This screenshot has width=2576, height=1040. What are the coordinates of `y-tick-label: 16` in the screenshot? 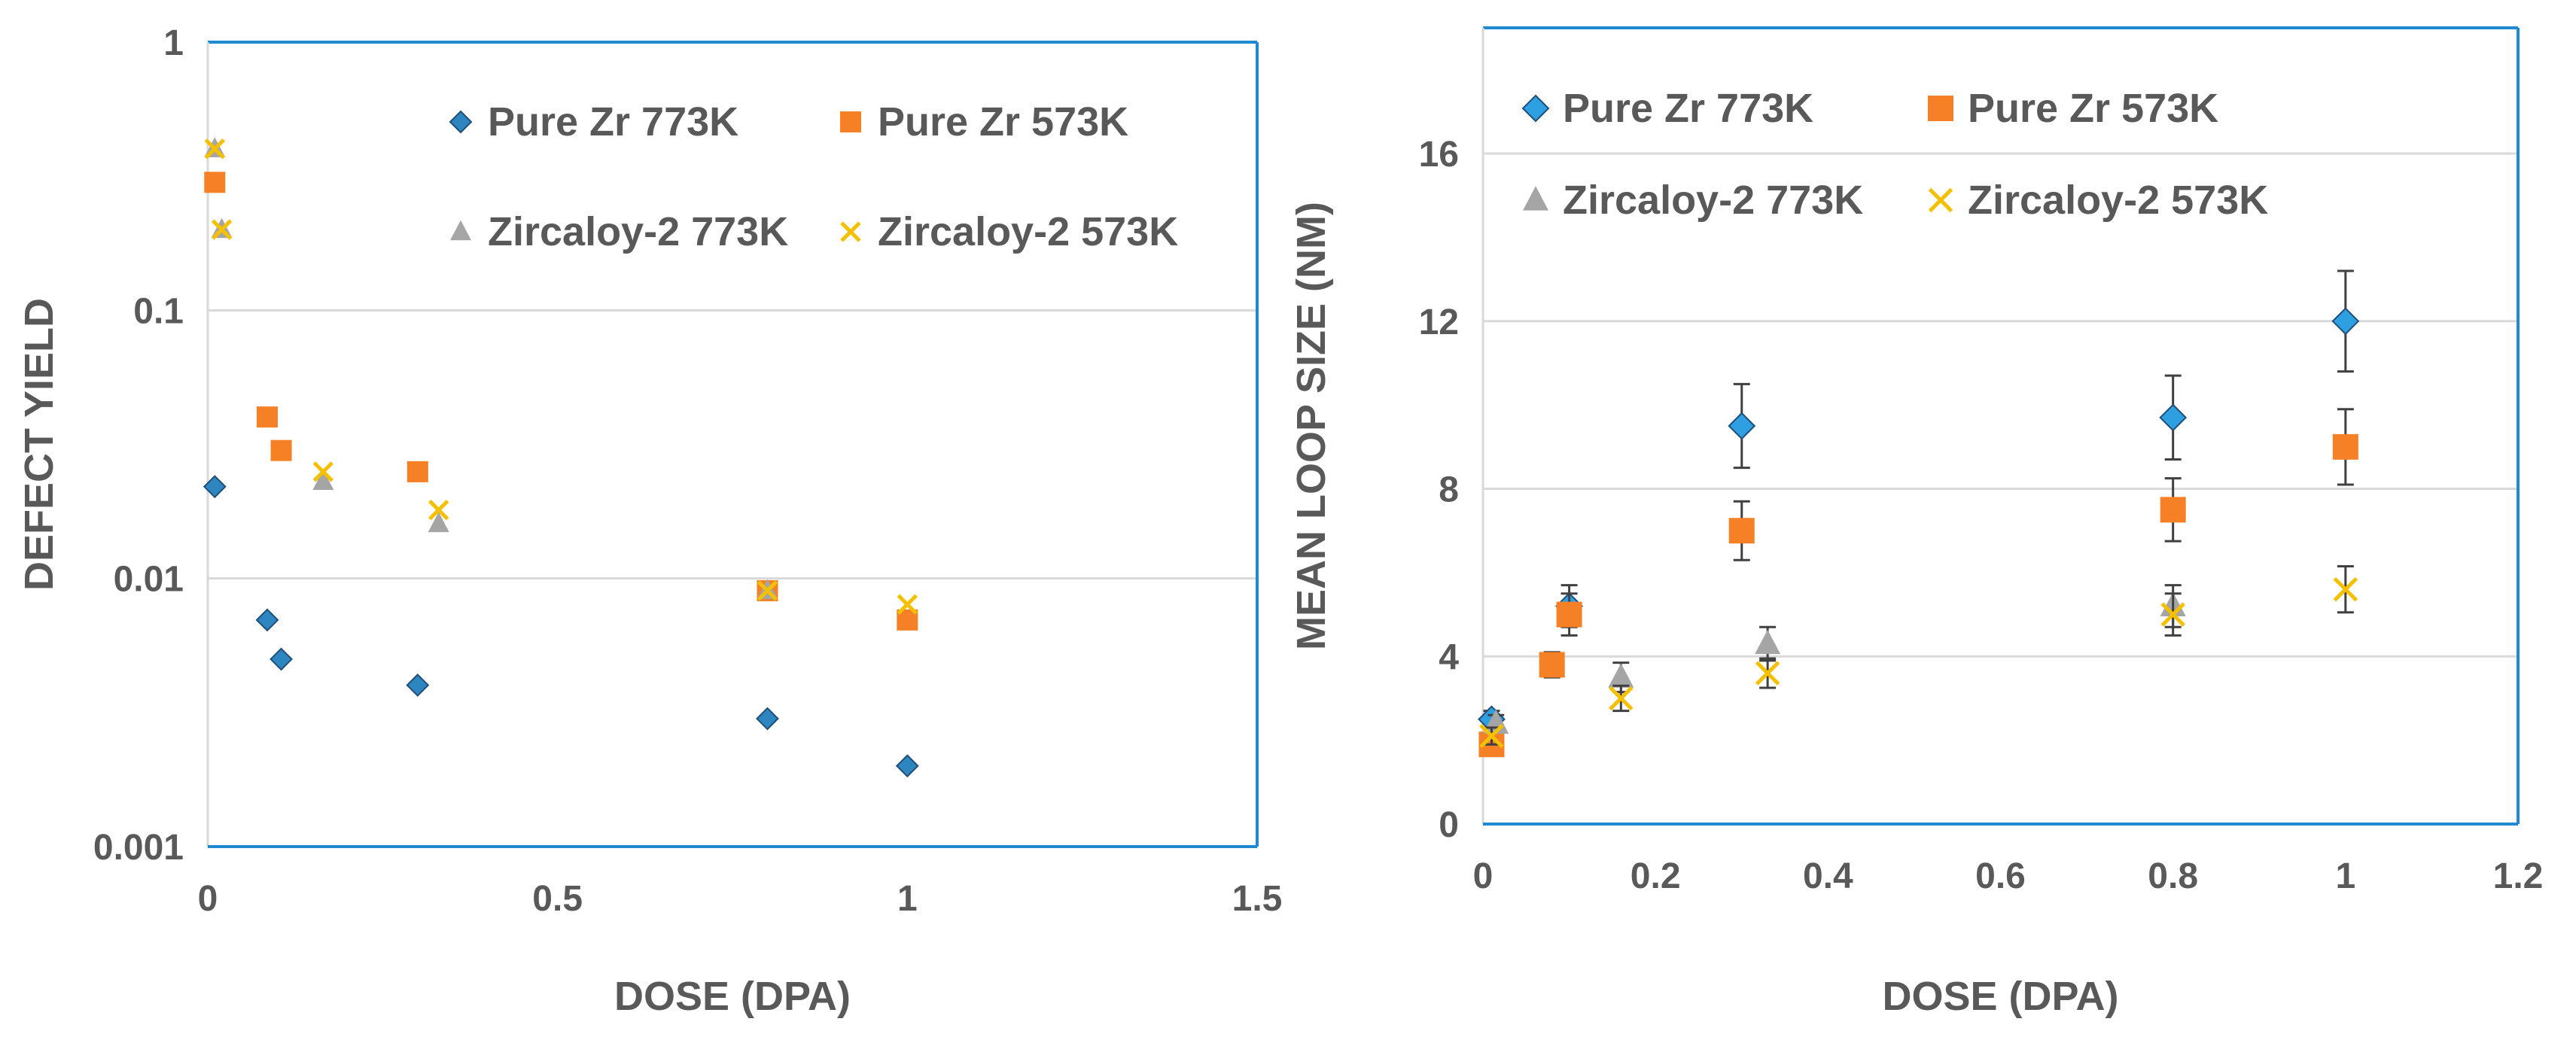 It's located at (1439, 155).